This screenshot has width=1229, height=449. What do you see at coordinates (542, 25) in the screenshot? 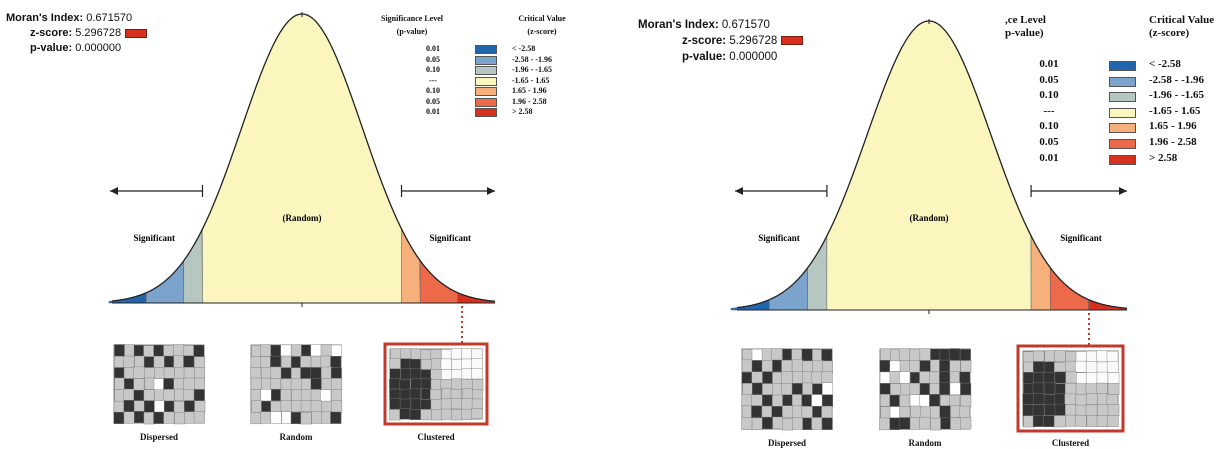
I see `legend-crit-header: Critical Value (z-score)` at bounding box center [542, 25].